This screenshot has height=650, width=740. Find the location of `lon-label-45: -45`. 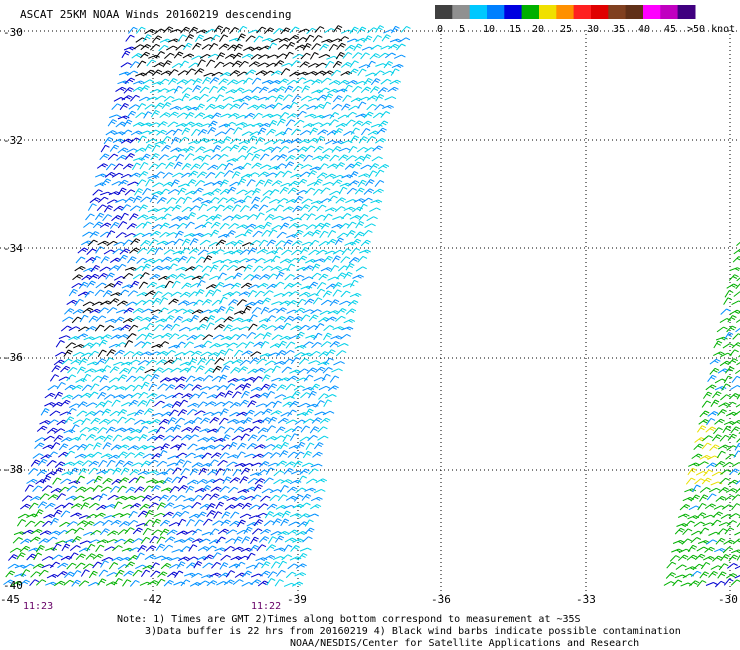

lon-label-45: -45 is located at coordinates (10, 599).